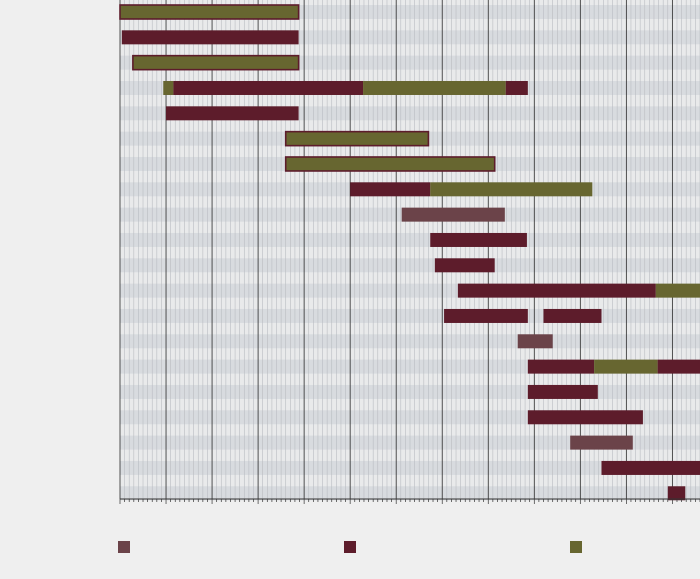 This screenshot has width=700, height=579. I want to click on legend-swatch-b, so click(350, 547).